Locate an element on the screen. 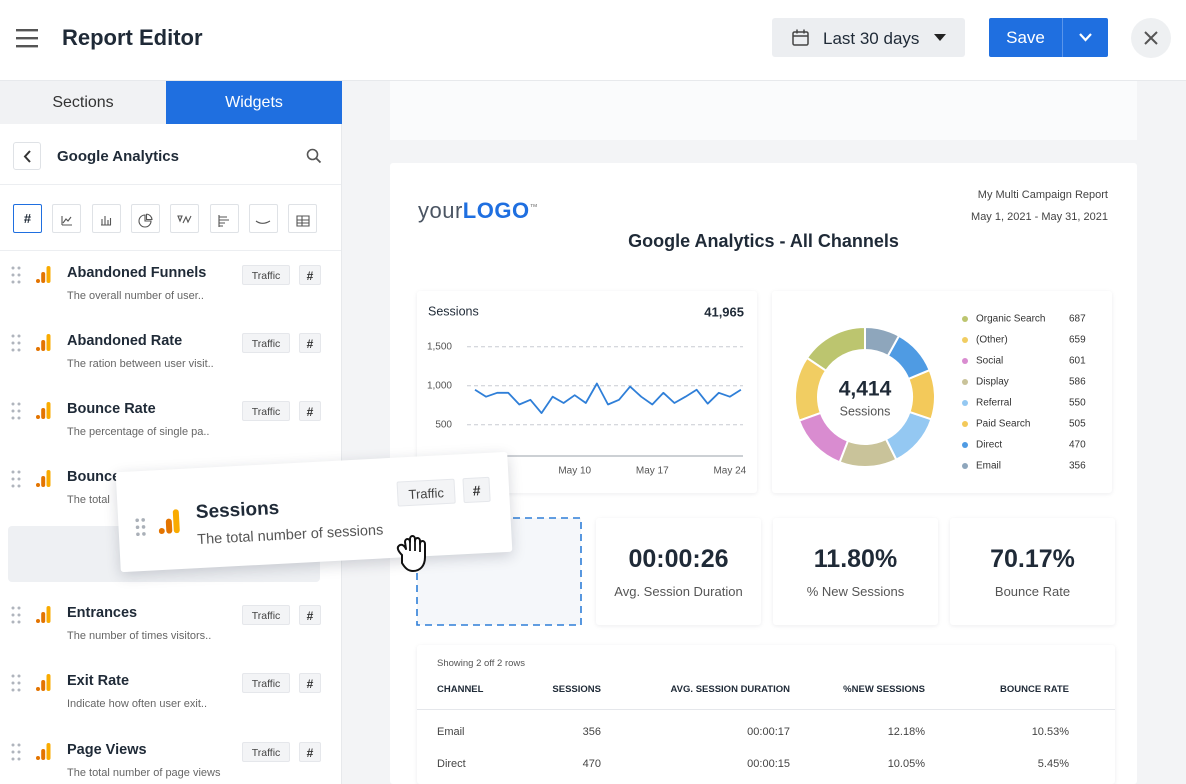 This screenshot has width=1186, height=784. divider is located at coordinates (1062, 37).